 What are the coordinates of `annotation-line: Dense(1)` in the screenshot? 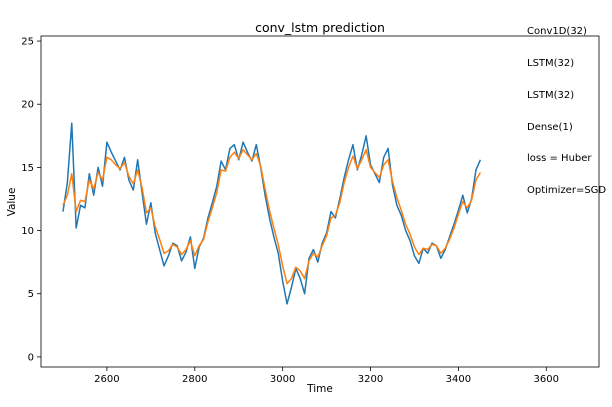 It's located at (550, 127).